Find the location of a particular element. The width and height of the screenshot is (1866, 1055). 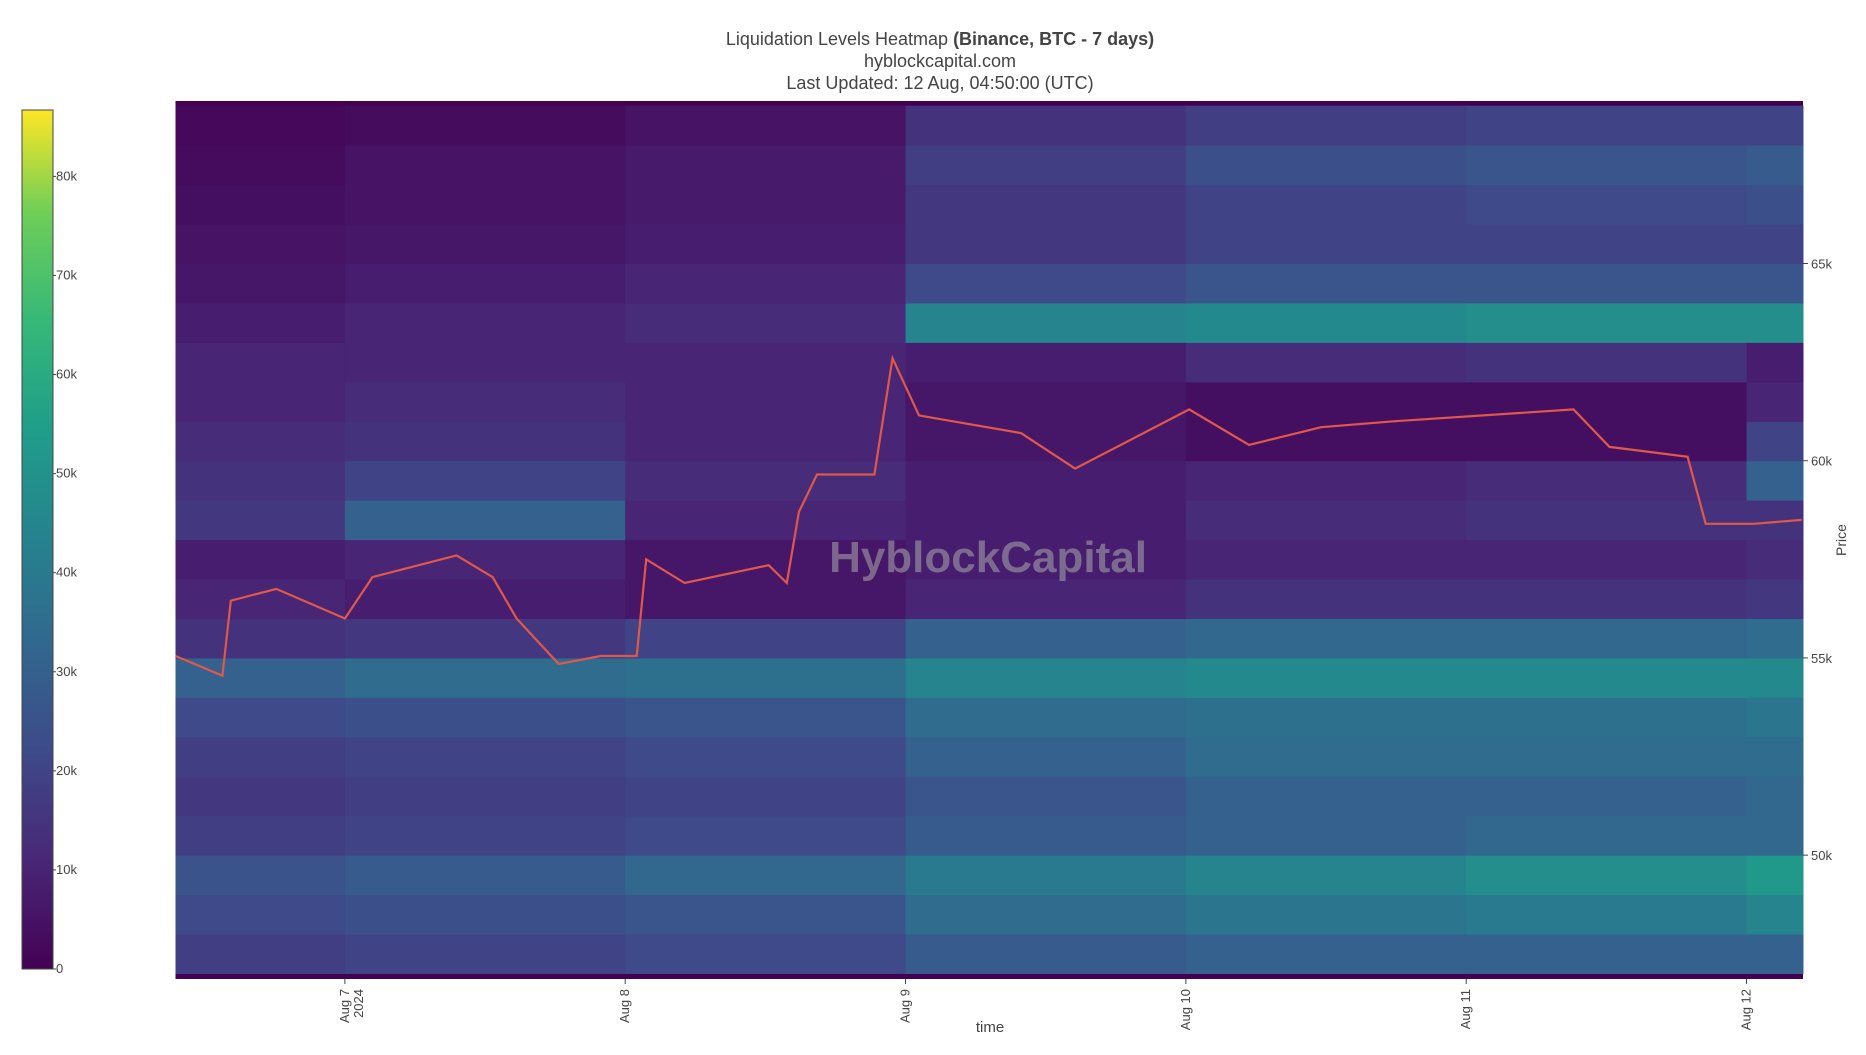

colorbar-tick-label: 80k is located at coordinates (66, 175).